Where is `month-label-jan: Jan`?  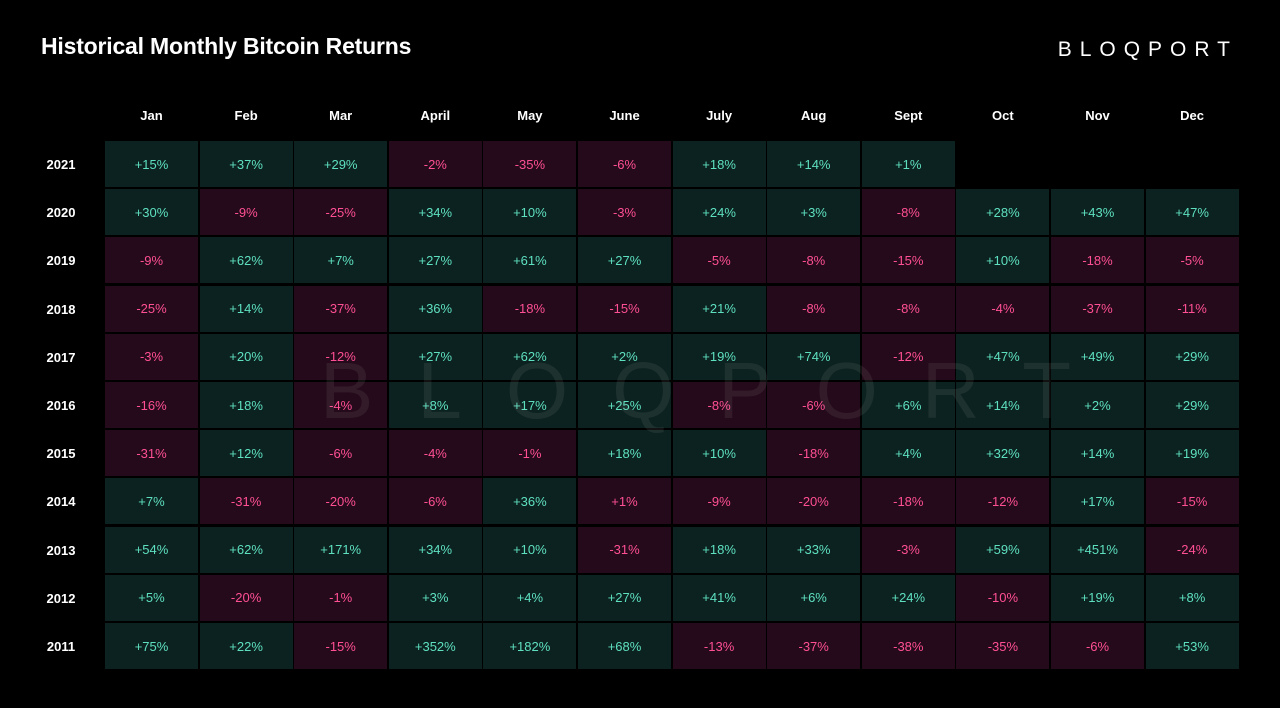 month-label-jan: Jan is located at coordinates (151, 115).